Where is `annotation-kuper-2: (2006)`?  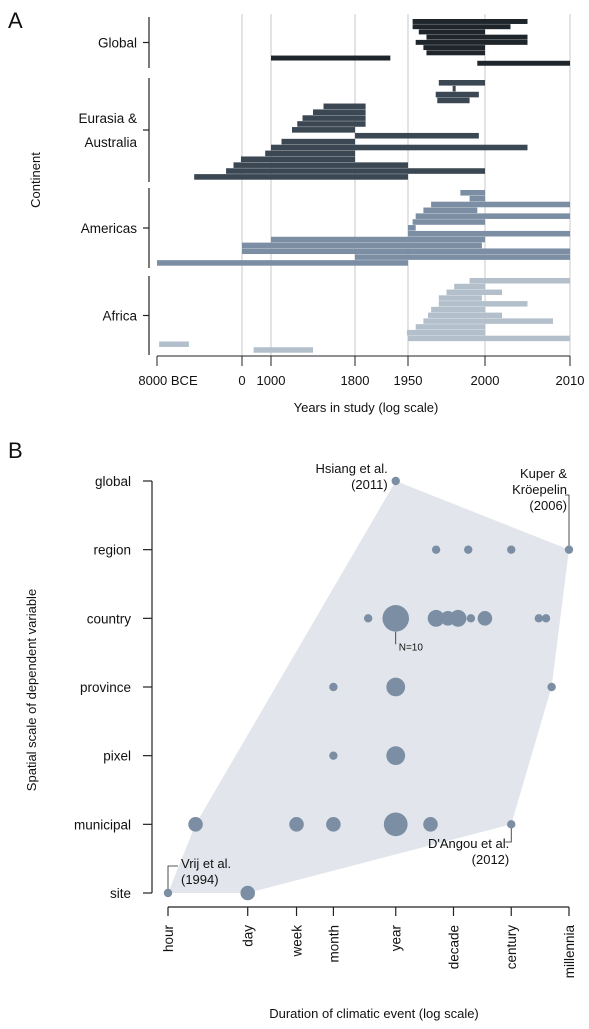
annotation-kuper-2: (2006) is located at coordinates (548, 505).